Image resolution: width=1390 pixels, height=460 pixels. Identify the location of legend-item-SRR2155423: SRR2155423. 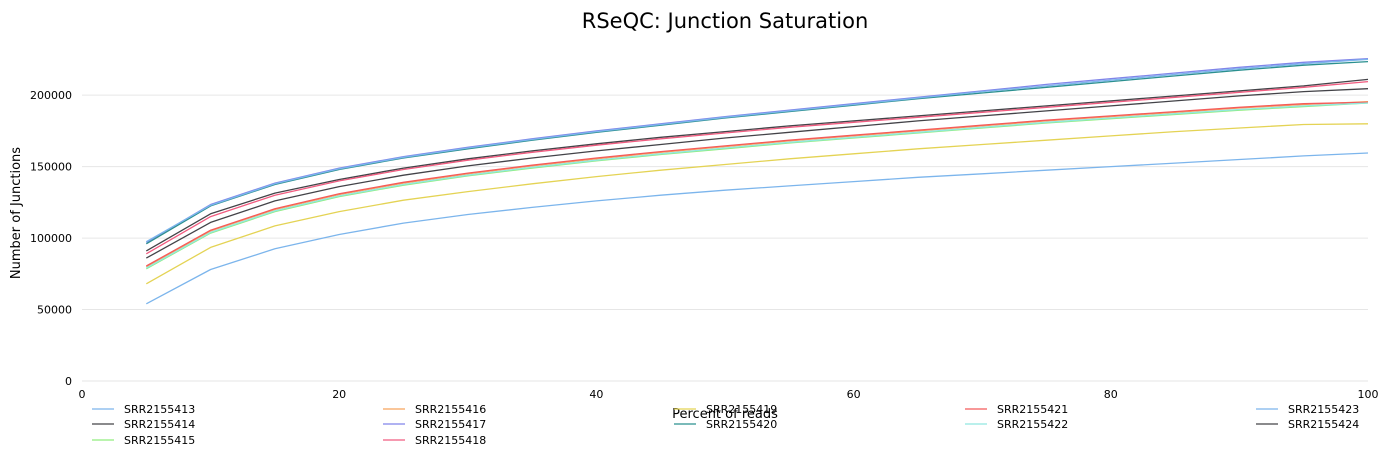
(1307, 409).